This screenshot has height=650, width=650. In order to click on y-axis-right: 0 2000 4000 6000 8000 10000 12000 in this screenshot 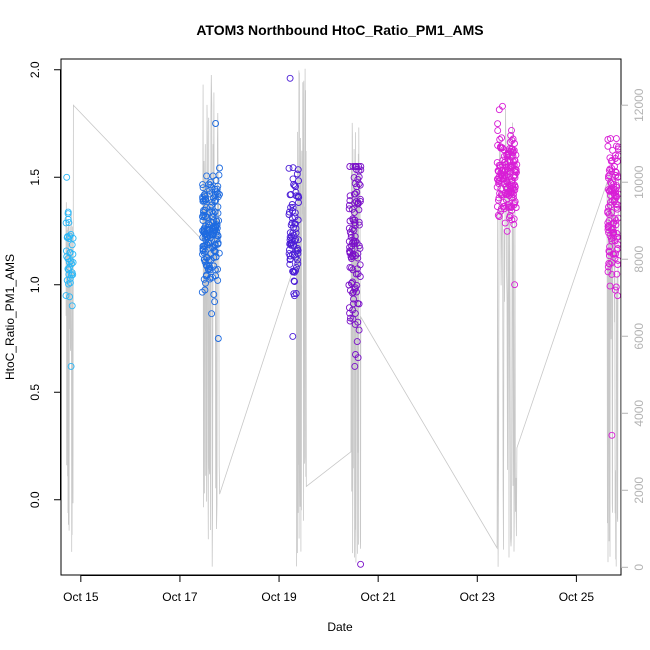, I will do `click(633, 329)`.